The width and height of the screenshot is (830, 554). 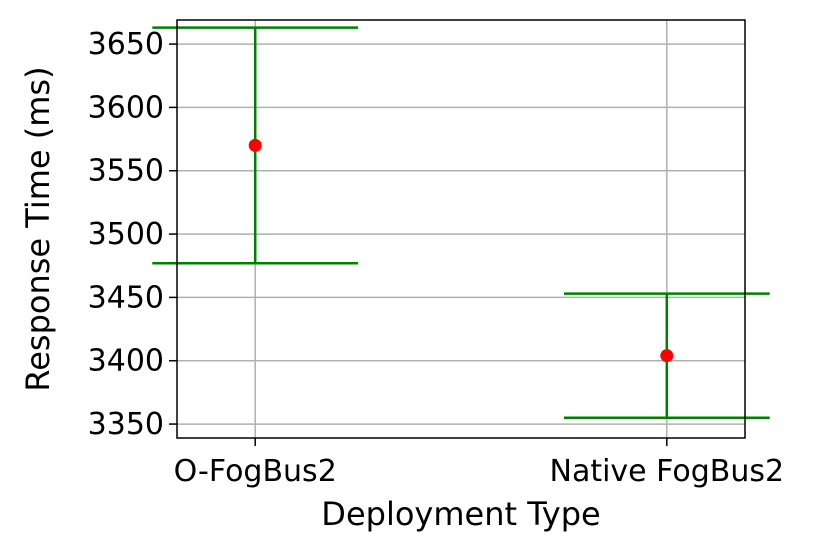 I want to click on y-axis-label: Response Time (ms), so click(x=38, y=228).